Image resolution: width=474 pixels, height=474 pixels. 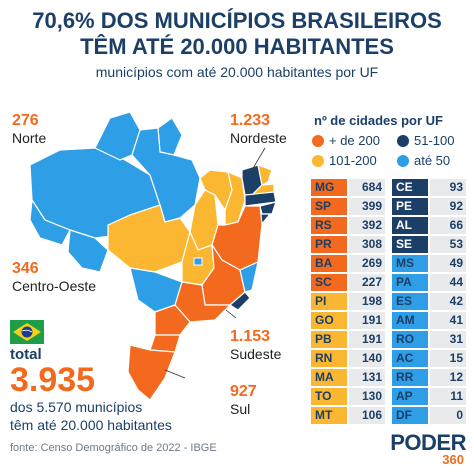 What do you see at coordinates (448, 263) in the screenshot?
I see `uf-count: 49` at bounding box center [448, 263].